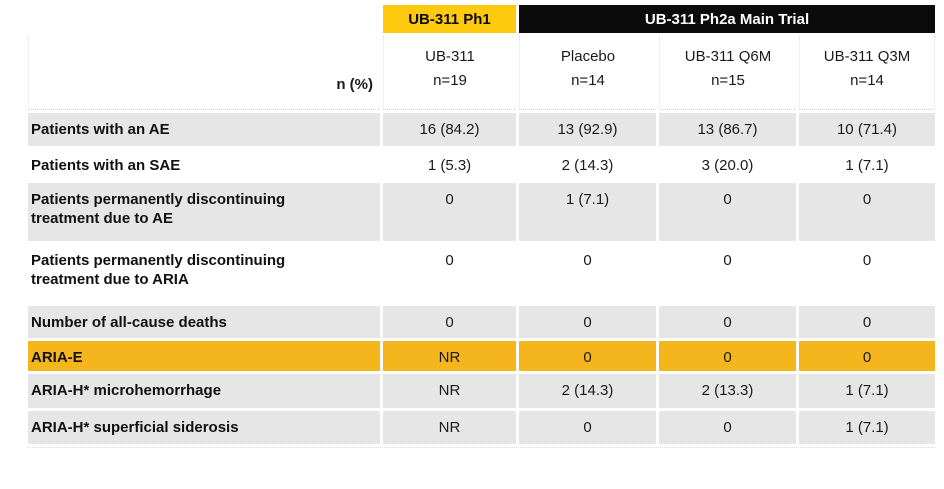 The width and height of the screenshot is (944, 489). Describe the element at coordinates (204, 164) in the screenshot. I see `row-label: Patients with an SAE` at that location.